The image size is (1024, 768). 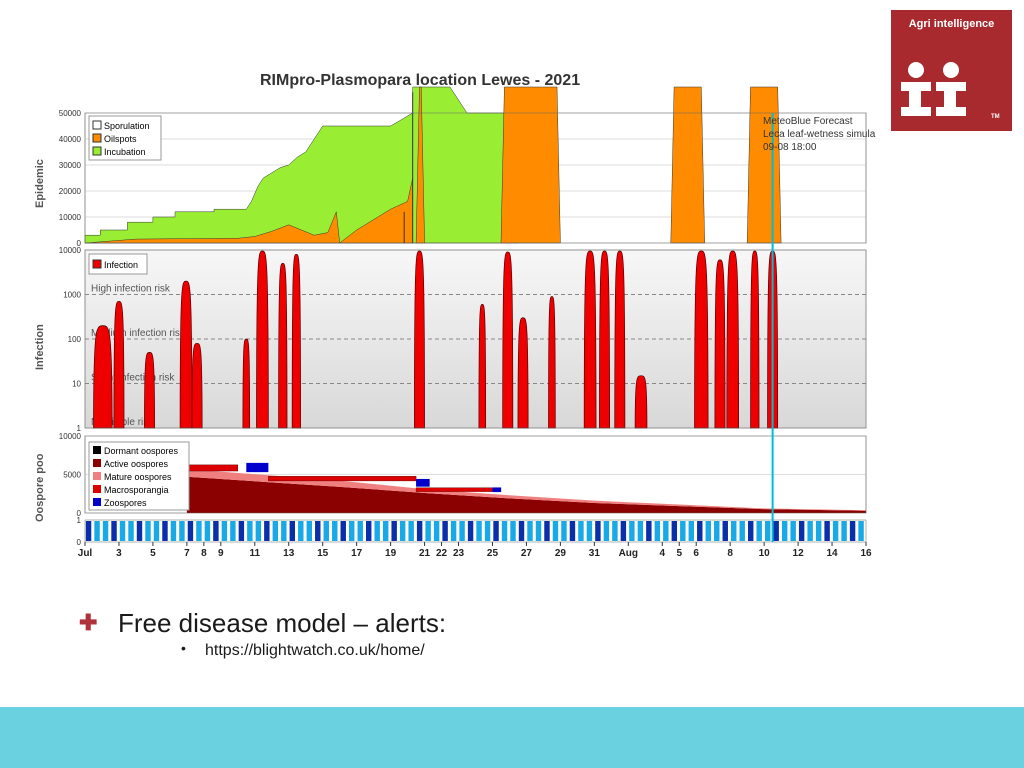 I want to click on infection-y-tick: 1, so click(x=79, y=428).